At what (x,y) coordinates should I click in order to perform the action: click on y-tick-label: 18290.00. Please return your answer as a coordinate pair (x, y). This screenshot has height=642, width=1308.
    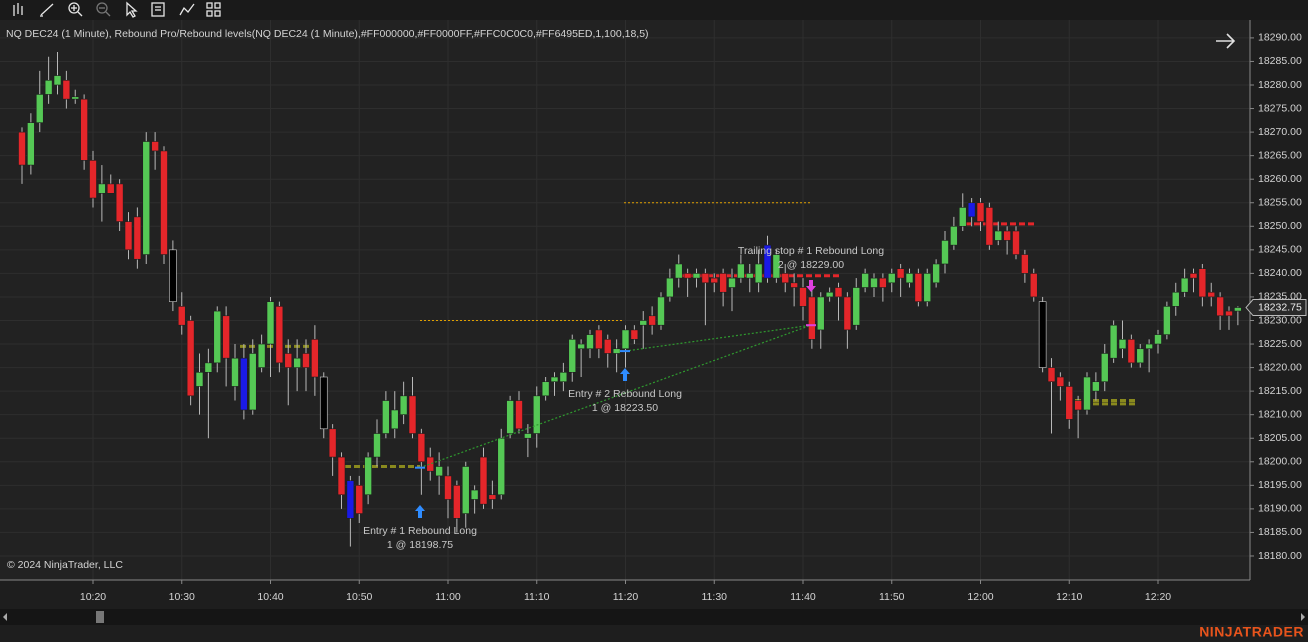
    Looking at the image, I should click on (1280, 38).